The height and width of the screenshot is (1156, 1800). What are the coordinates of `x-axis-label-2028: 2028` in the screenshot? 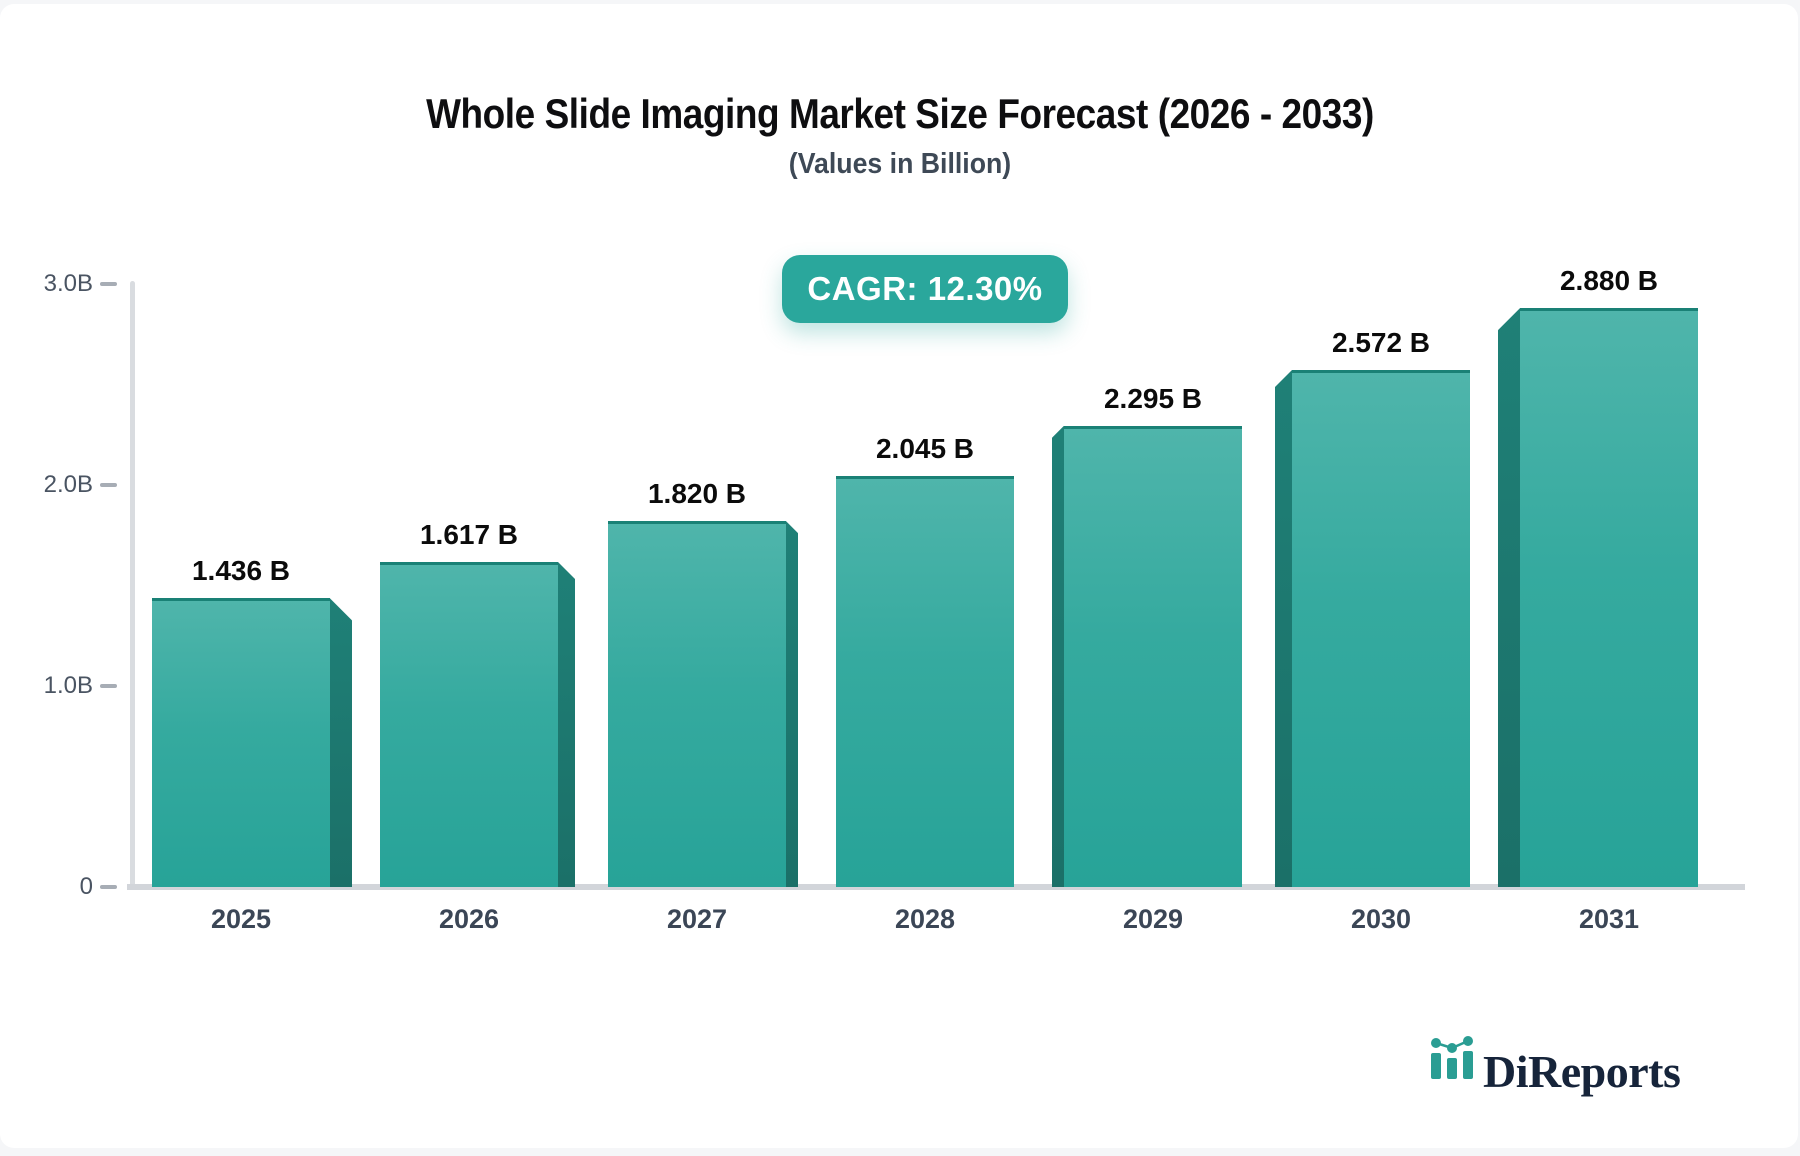 It's located at (925, 919).